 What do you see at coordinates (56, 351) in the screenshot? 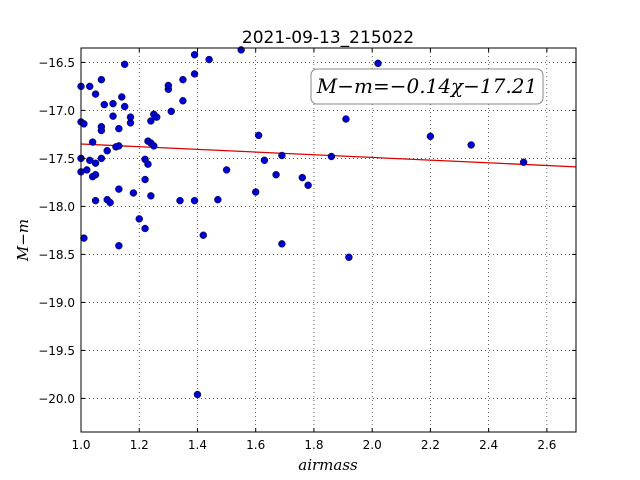
I see `y-tick-label: −19.5` at bounding box center [56, 351].